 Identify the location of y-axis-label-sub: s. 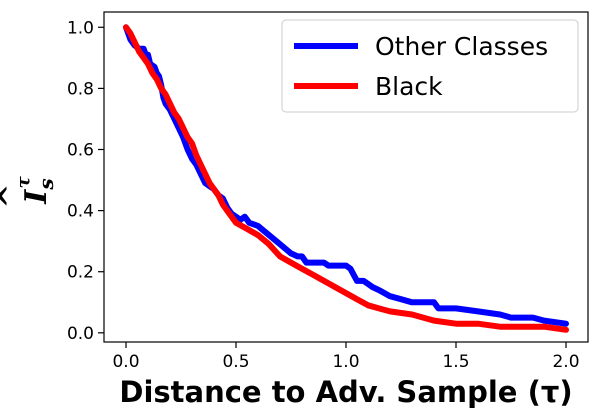
(46, 184).